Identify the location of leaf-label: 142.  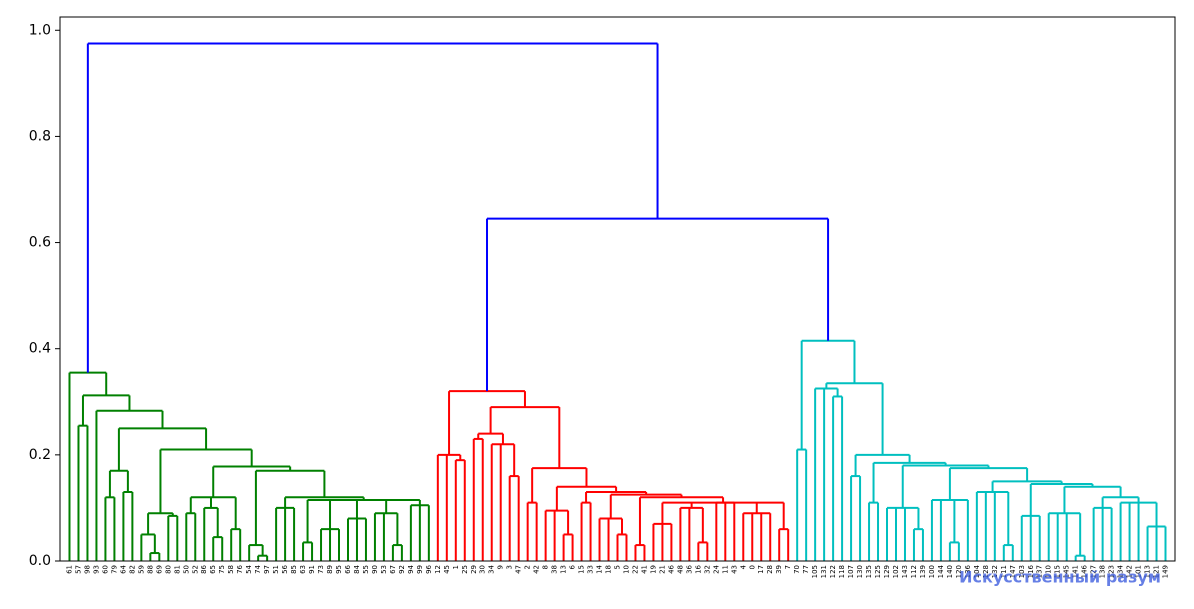
(1130, 571).